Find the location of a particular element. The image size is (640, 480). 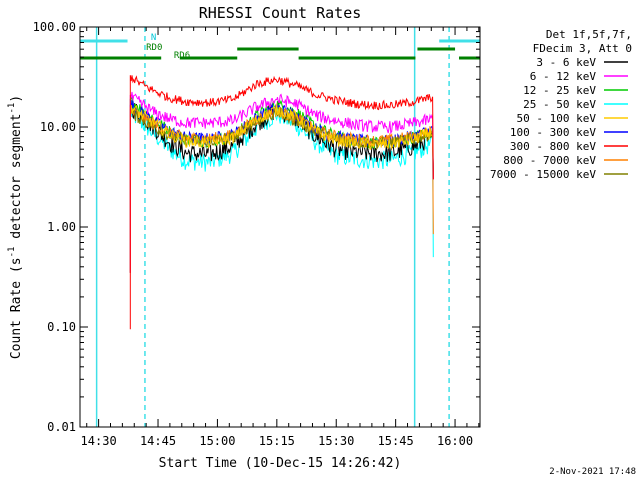

y-tick: 1.00 is located at coordinates (263, 227).